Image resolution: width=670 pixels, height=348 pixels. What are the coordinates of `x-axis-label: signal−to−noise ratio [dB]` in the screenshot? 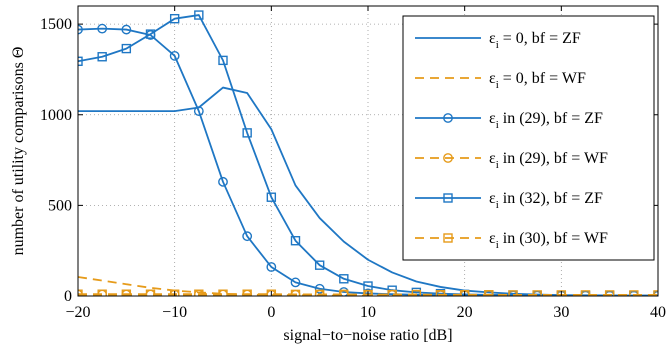 It's located at (367, 335).